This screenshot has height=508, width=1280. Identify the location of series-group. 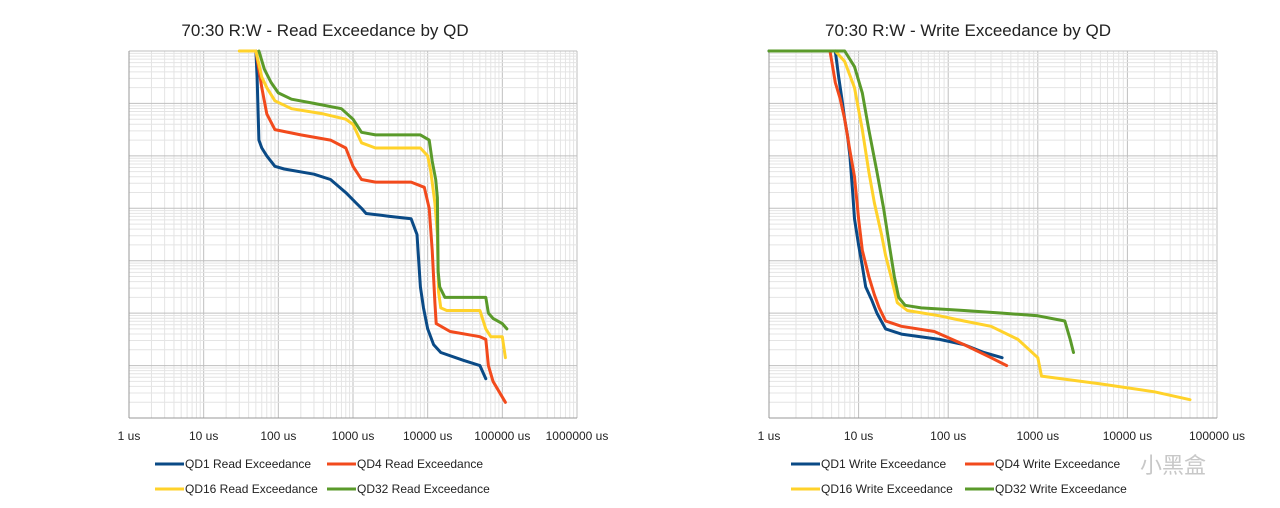
(373, 226).